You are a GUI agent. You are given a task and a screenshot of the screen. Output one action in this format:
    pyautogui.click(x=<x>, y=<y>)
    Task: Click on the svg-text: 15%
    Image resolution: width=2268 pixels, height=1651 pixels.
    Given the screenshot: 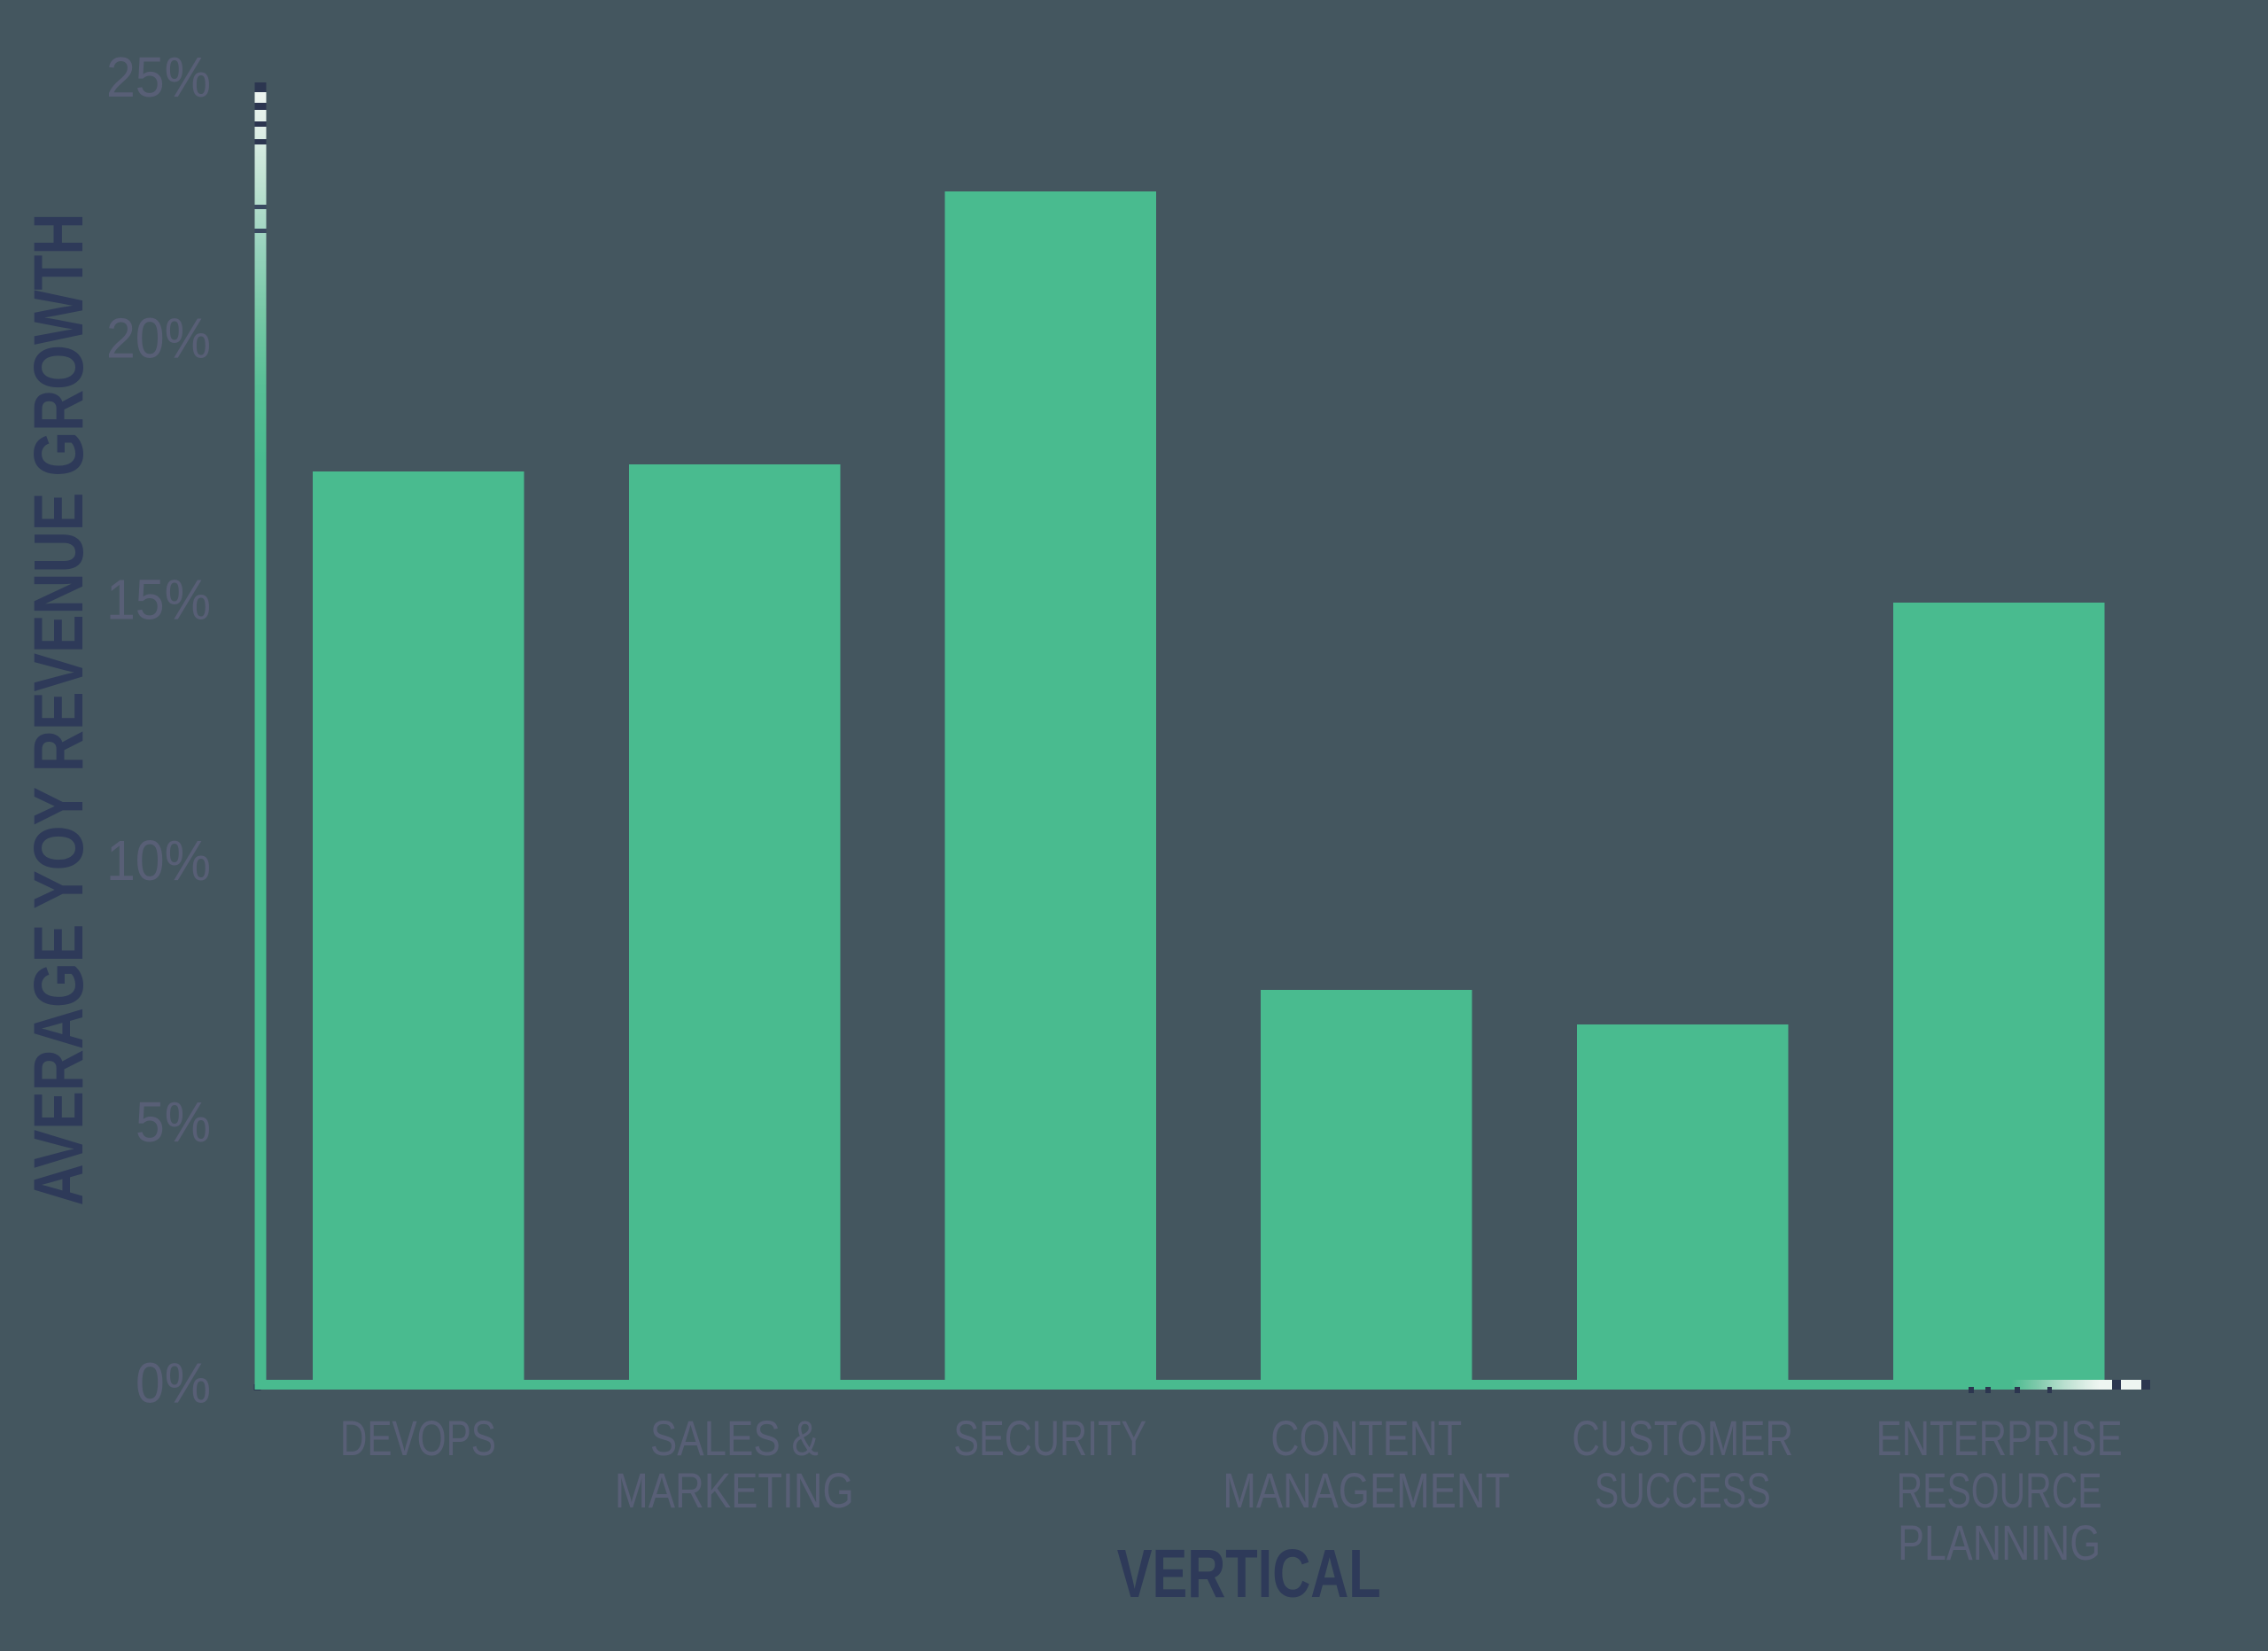 What is the action you would take?
    pyautogui.click(x=158, y=599)
    